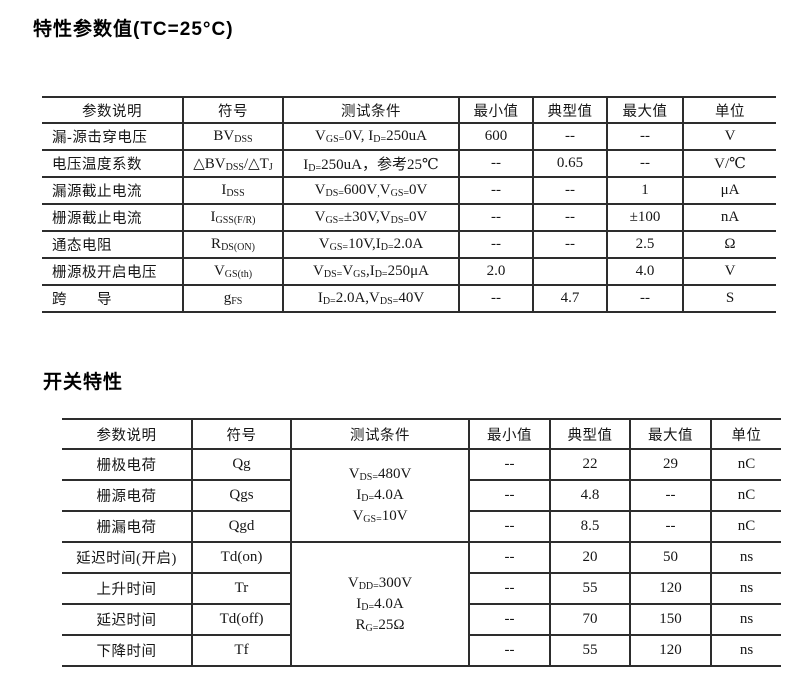 This screenshot has height=674, width=805. Describe the element at coordinates (233, 298) in the screenshot. I see `table-cell: gFS` at that location.